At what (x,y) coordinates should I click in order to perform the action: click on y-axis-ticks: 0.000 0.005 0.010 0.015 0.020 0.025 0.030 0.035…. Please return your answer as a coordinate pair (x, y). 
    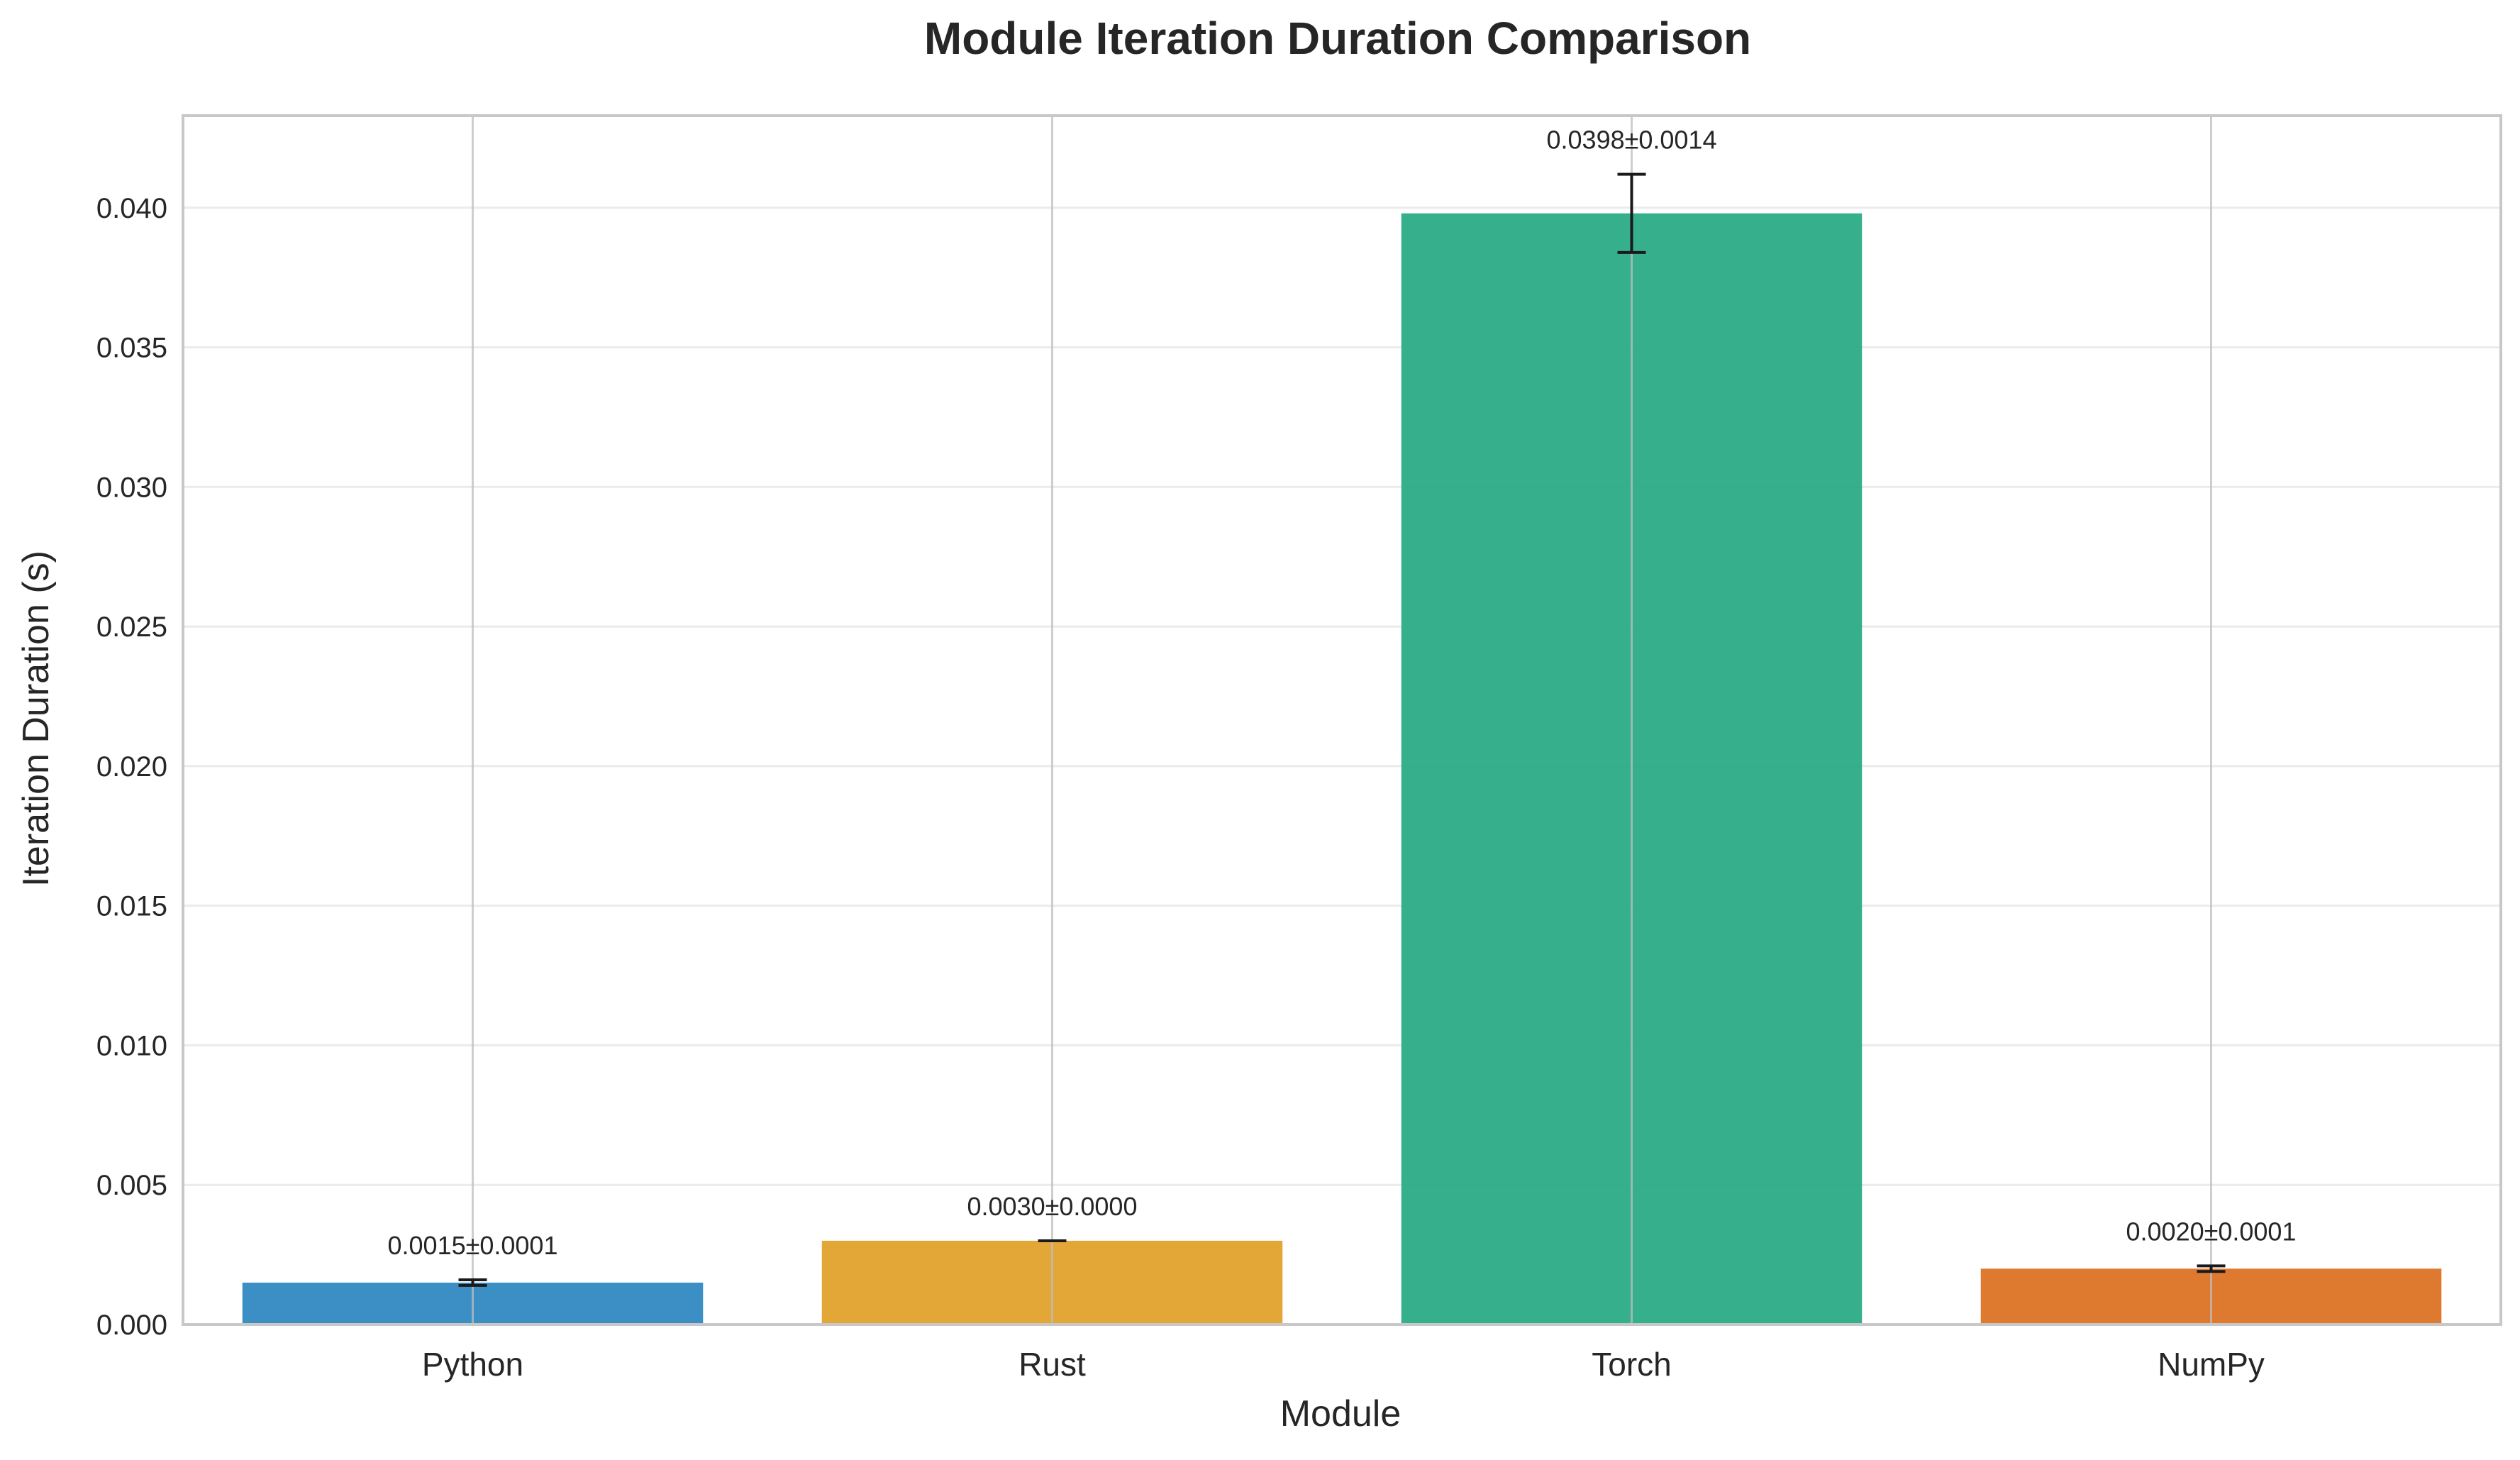
    Looking at the image, I should click on (132, 767).